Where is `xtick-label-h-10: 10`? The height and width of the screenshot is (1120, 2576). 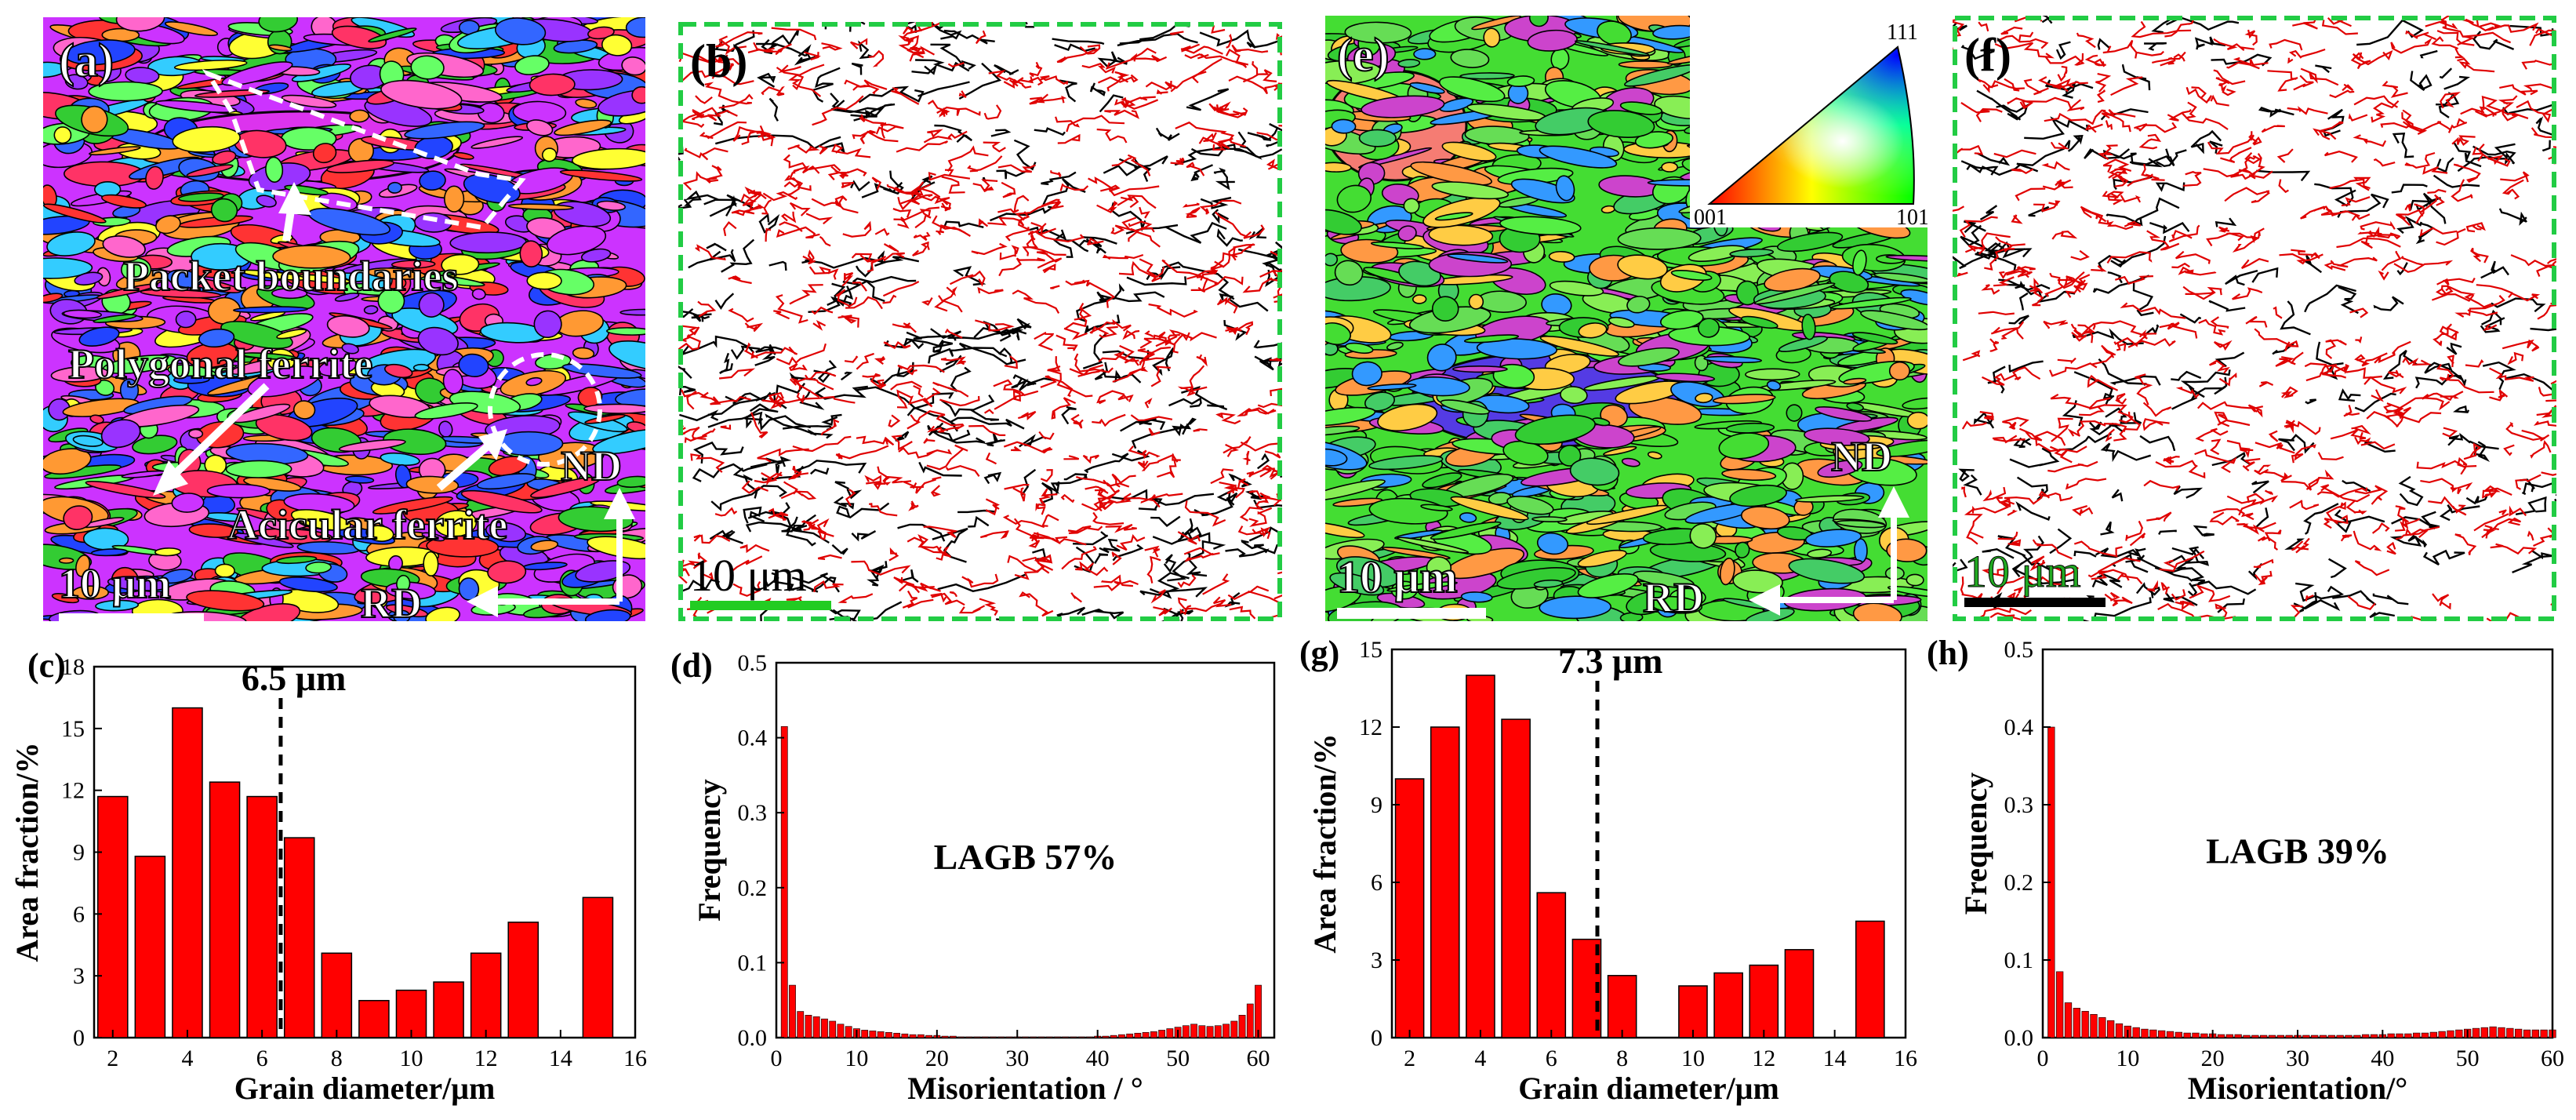 xtick-label-h-10: 10 is located at coordinates (2127, 1058).